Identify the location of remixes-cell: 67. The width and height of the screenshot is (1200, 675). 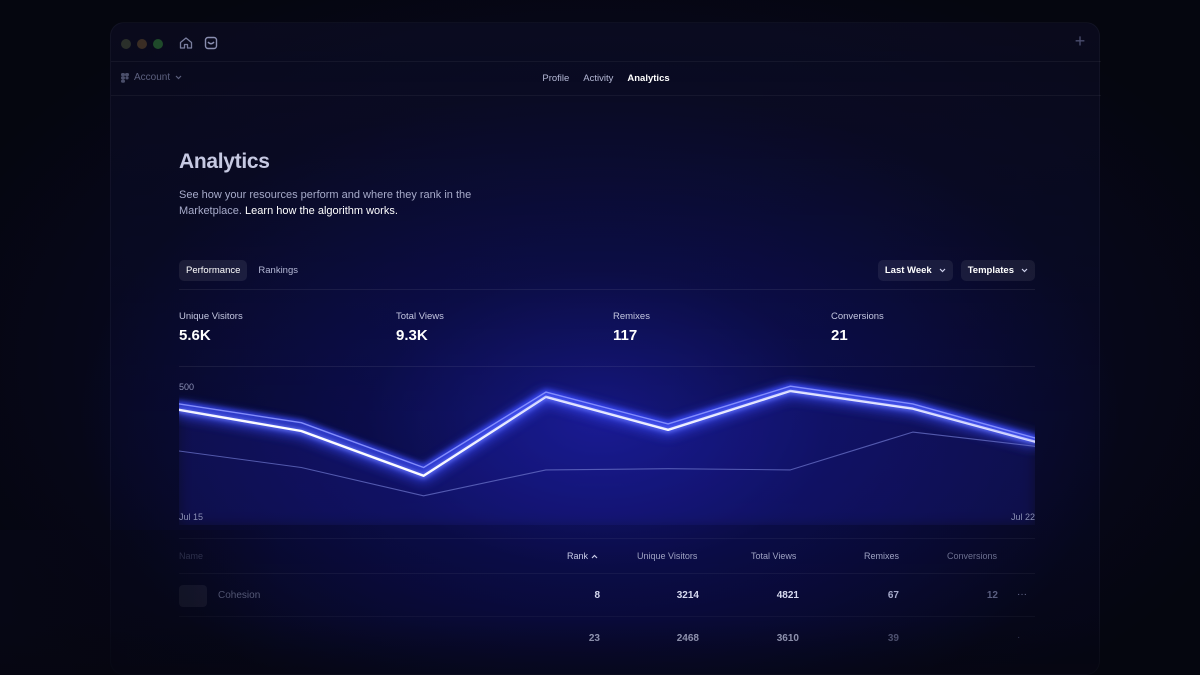
(893, 595).